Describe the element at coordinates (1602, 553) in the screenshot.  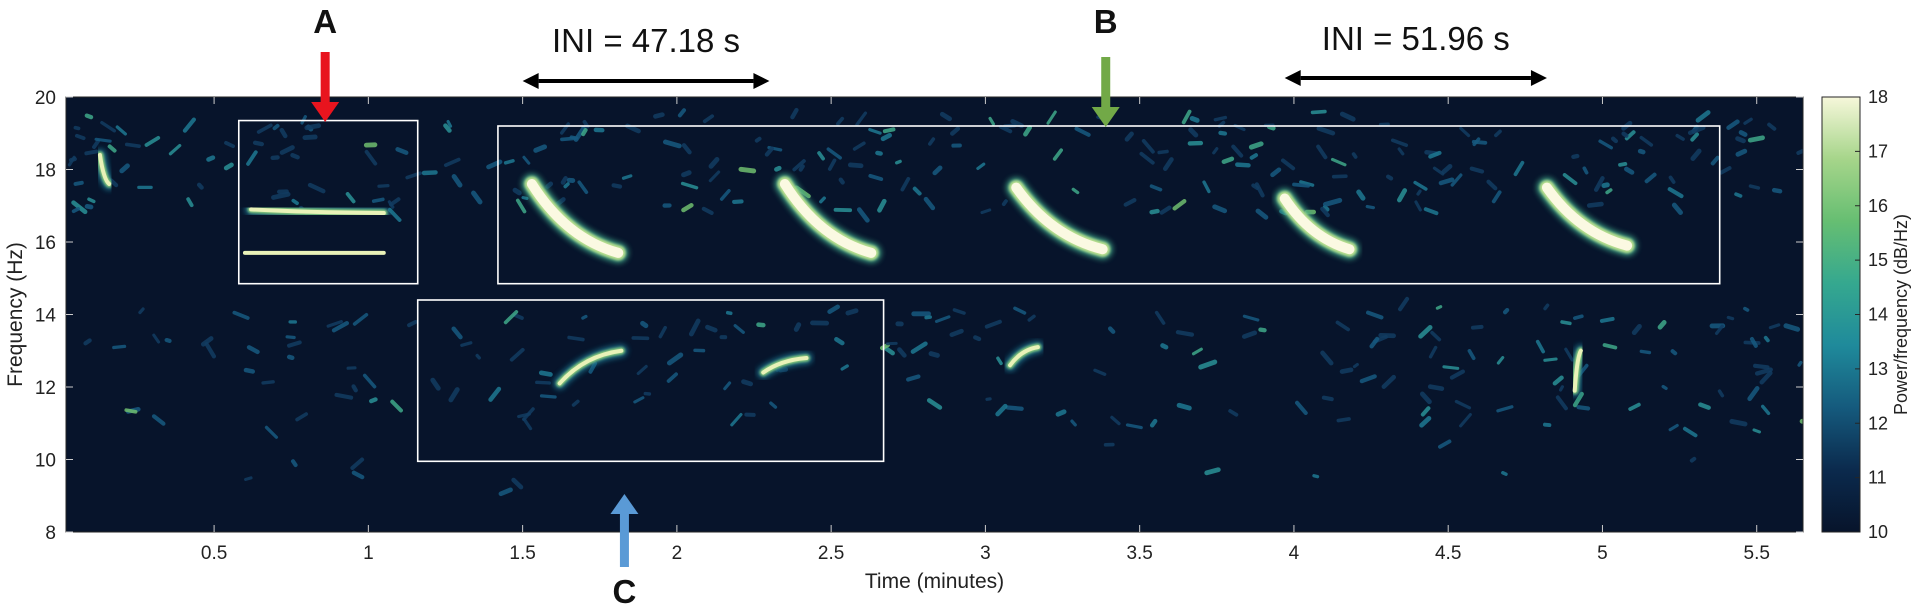
I see `x-tick-label: 5` at that location.